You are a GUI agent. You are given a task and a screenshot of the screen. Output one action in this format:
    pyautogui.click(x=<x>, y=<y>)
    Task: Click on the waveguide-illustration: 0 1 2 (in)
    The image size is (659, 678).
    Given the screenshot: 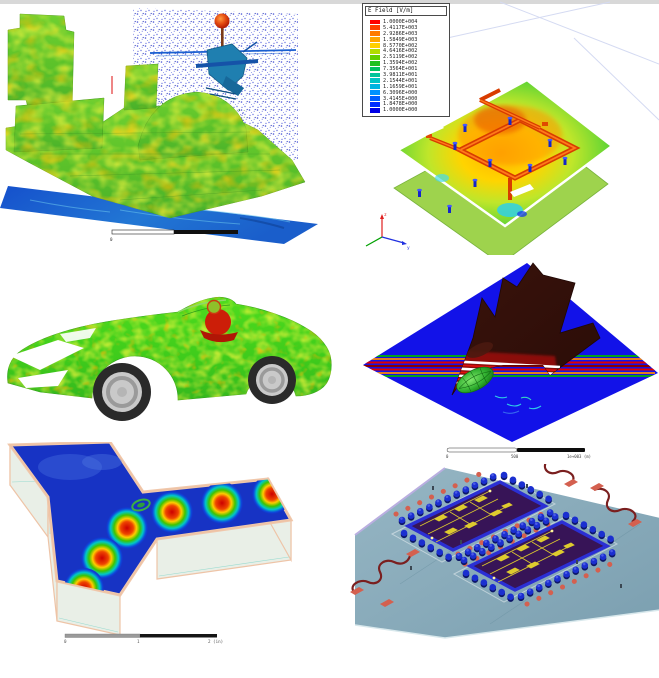 What is the action you would take?
    pyautogui.click(x=150, y=543)
    